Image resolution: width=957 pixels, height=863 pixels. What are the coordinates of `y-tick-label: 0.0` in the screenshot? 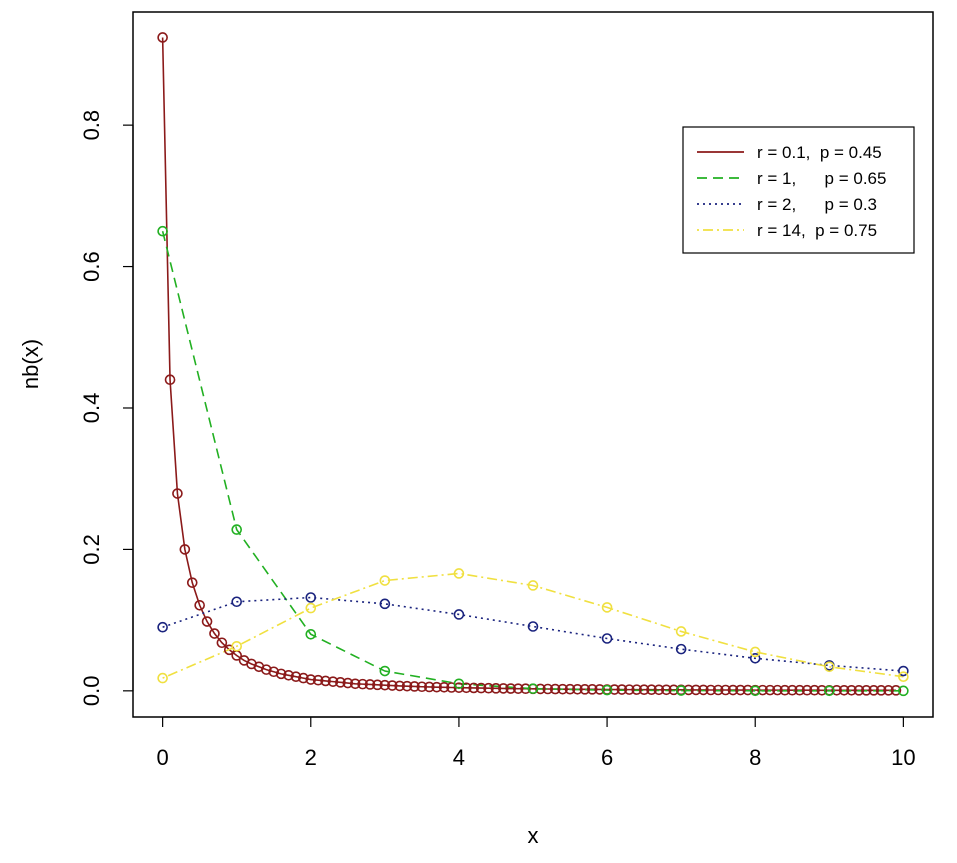 It's located at (91, 691).